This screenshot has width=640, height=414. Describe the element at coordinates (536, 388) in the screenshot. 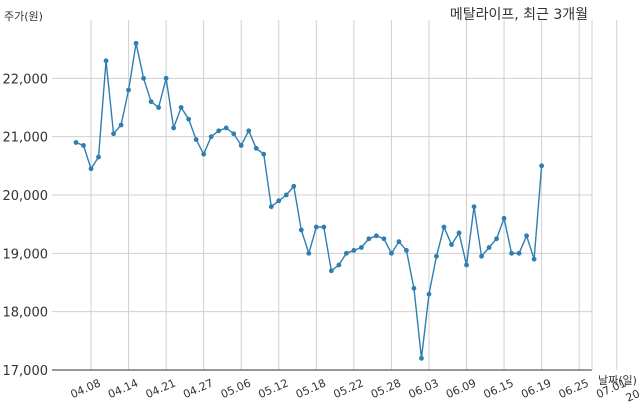

I see `x-tick-label: 06.19` at that location.